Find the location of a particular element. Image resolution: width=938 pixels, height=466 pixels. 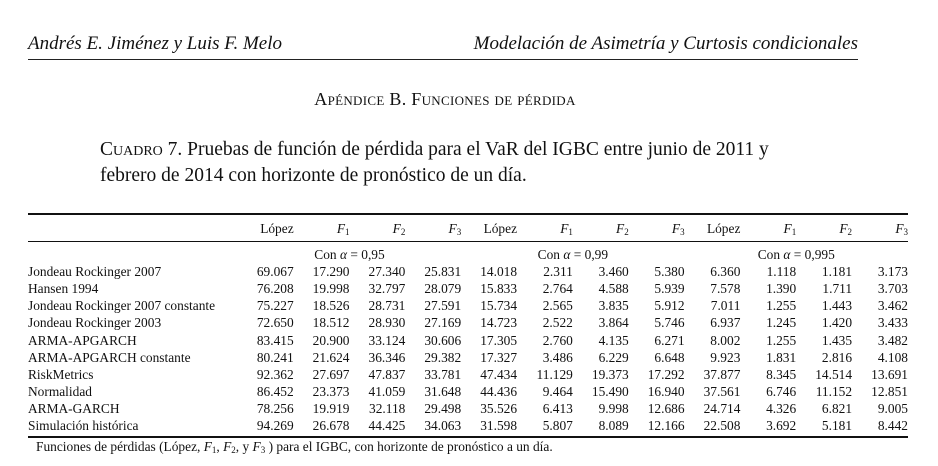

table-cell: 21.624 is located at coordinates (331, 357).